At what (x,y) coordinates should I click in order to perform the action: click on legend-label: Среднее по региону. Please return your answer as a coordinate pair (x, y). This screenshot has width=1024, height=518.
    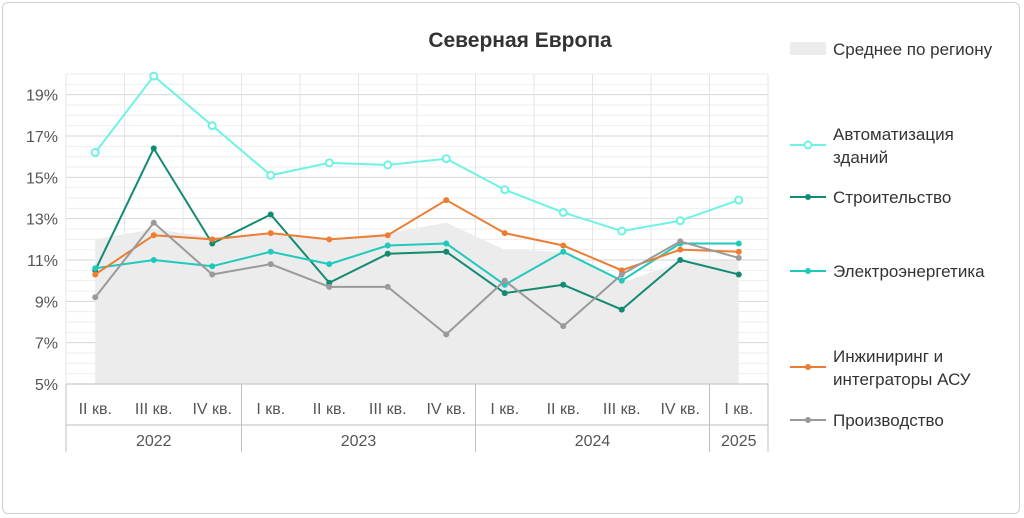
    Looking at the image, I should click on (913, 49).